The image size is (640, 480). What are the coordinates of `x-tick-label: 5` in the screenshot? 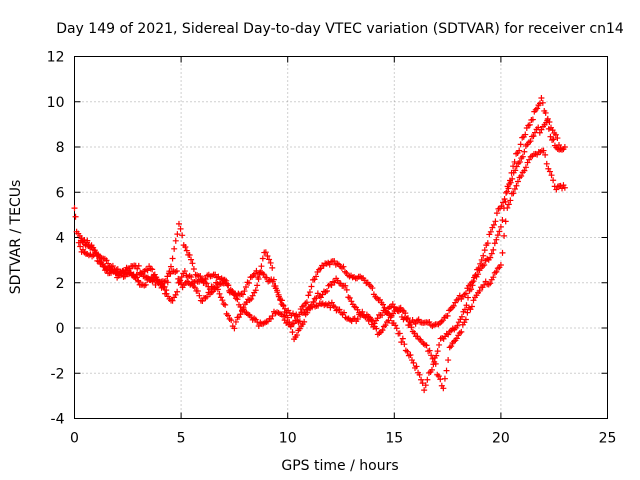 It's located at (181, 439).